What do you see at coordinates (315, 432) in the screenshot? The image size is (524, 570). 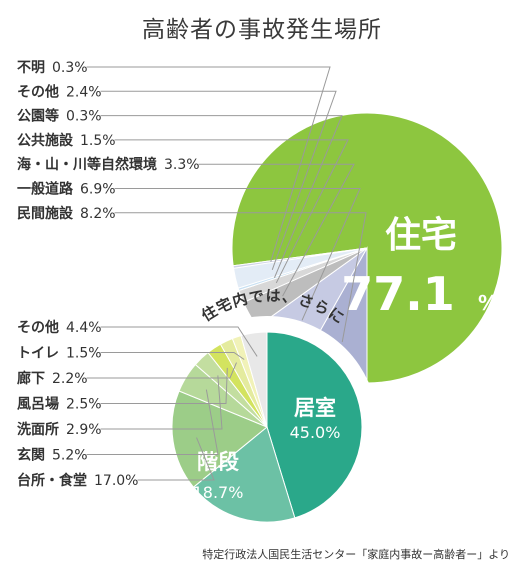 I see `small-pie-value-0: 45.0%` at bounding box center [315, 432].